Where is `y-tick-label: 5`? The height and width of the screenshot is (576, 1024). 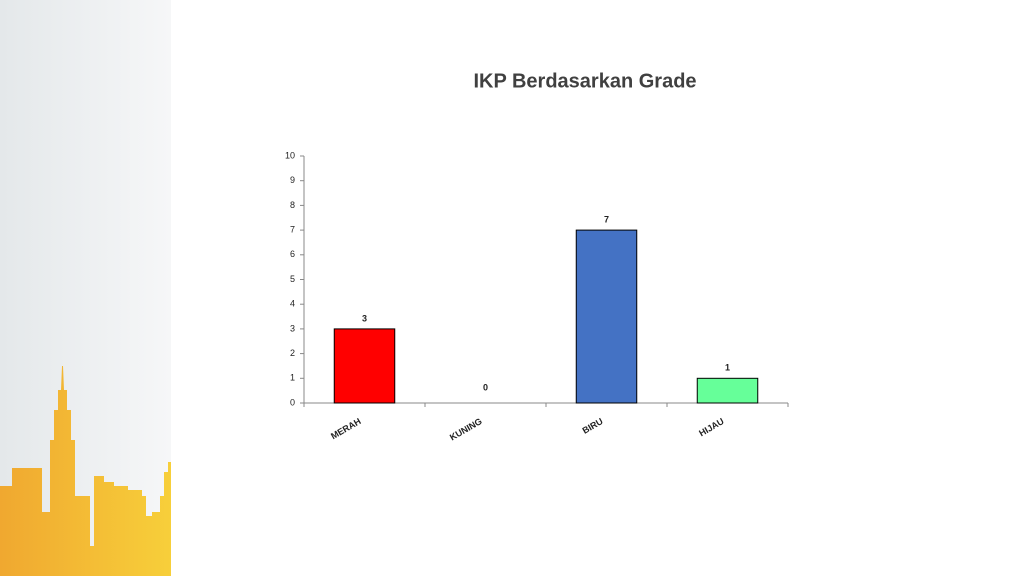
y-tick-label: 5 is located at coordinates (292, 279).